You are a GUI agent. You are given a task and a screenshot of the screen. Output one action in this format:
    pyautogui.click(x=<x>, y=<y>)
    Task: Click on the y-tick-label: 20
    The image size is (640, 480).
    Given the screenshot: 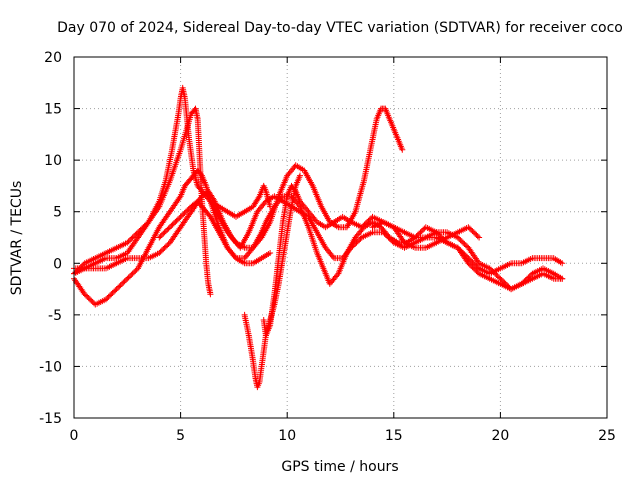 What is the action you would take?
    pyautogui.click(x=53, y=58)
    